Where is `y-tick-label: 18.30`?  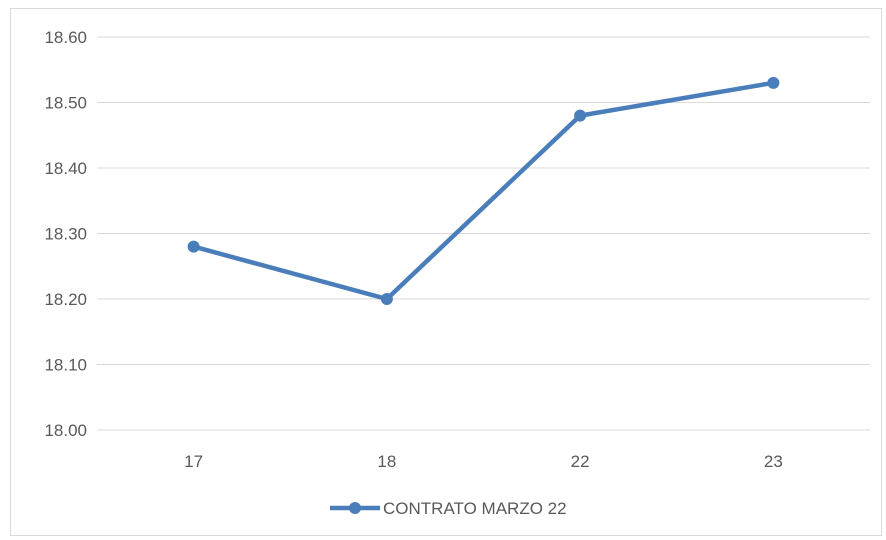
y-tick-label: 18.30 is located at coordinates (65, 234).